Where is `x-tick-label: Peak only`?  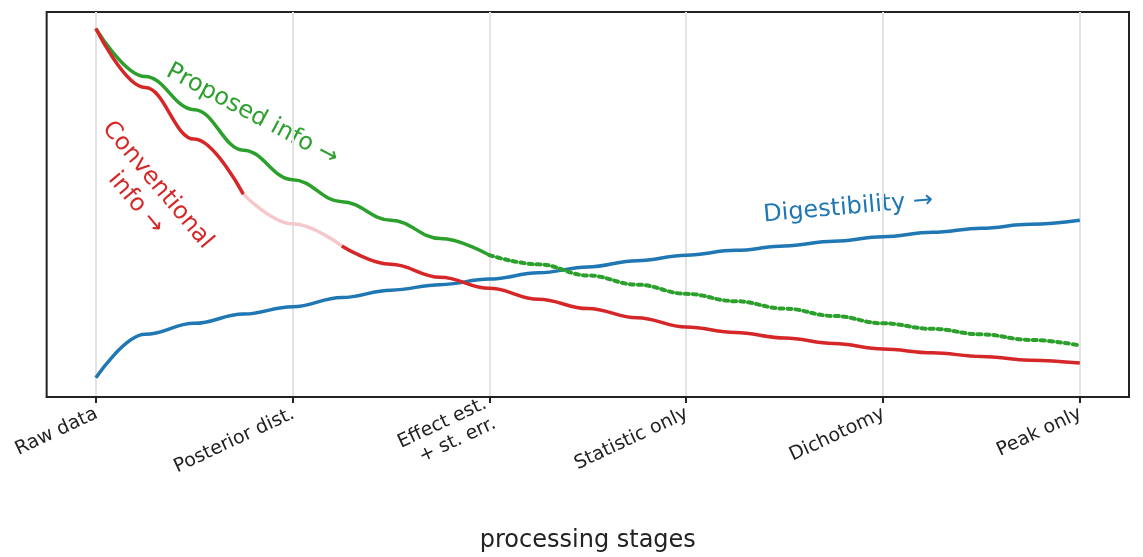
x-tick-label: Peak only is located at coordinates (1038, 430).